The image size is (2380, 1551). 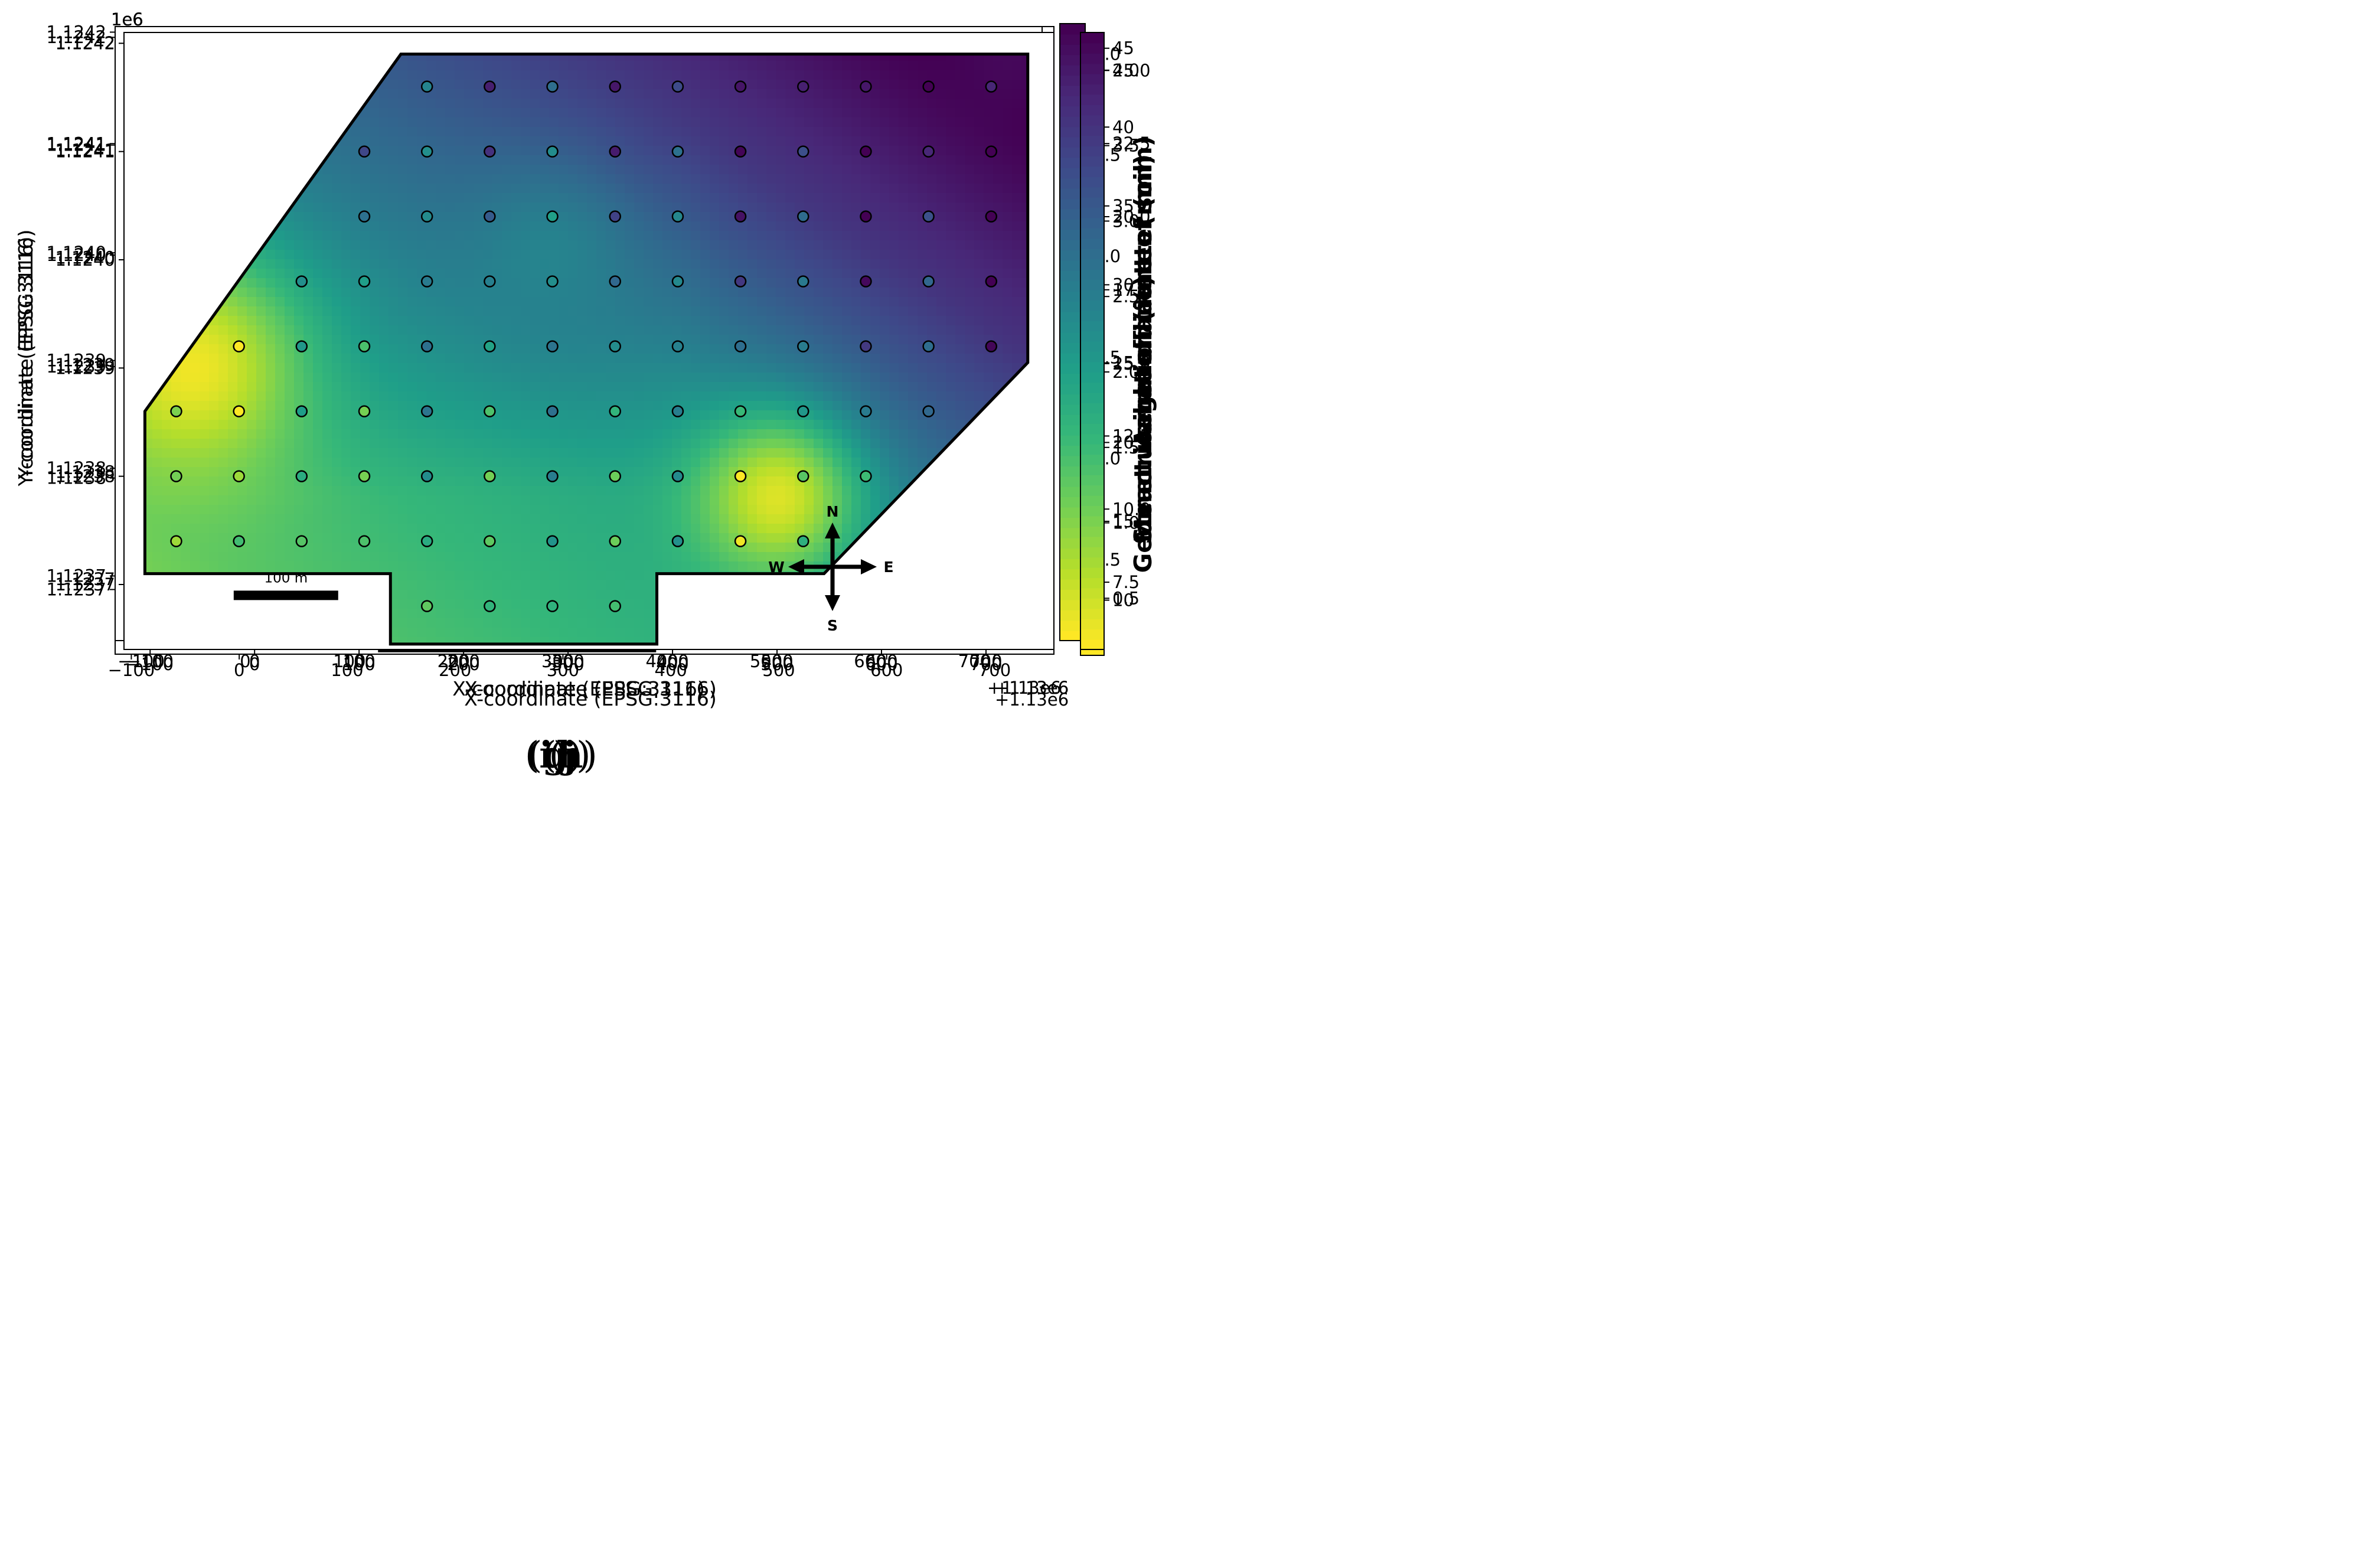 I want to click on y-tick-label: 1.1239, so click(x=85, y=365).